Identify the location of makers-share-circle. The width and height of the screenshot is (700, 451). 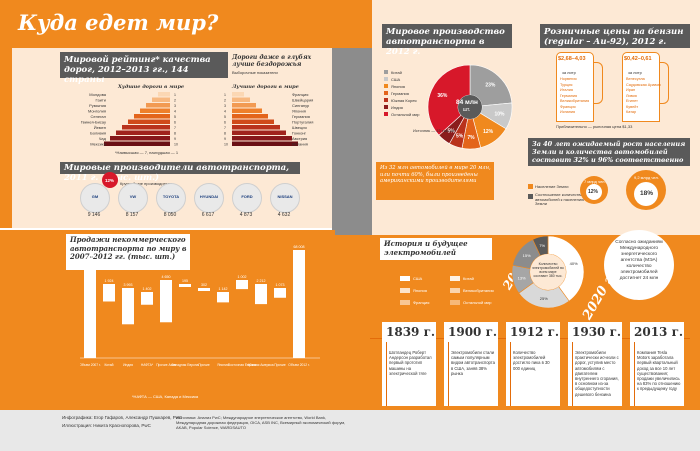
(110, 180).